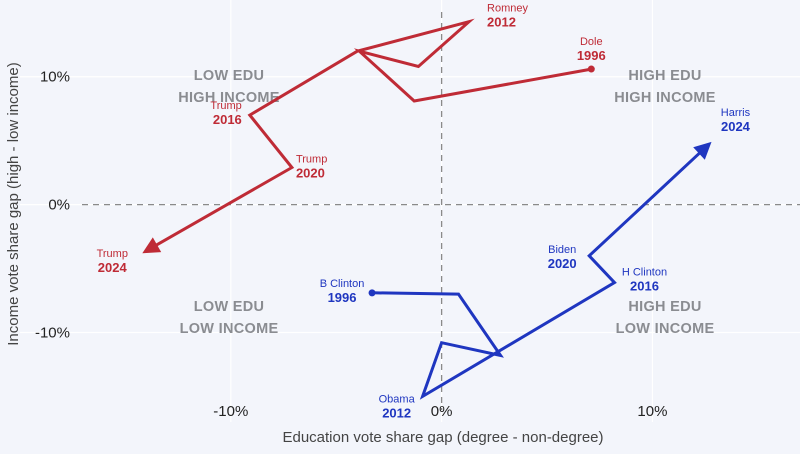 Image resolution: width=800 pixels, height=454 pixels. I want to click on series-1-label-1-name: Obama, so click(397, 399).